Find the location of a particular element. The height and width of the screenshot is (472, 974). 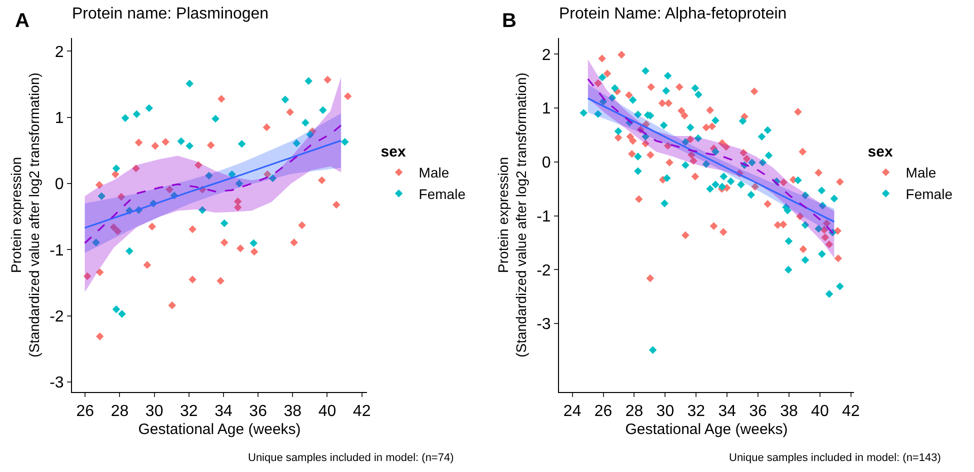

text: Unique samples included in model: (n=74) is located at coordinates (351, 458).